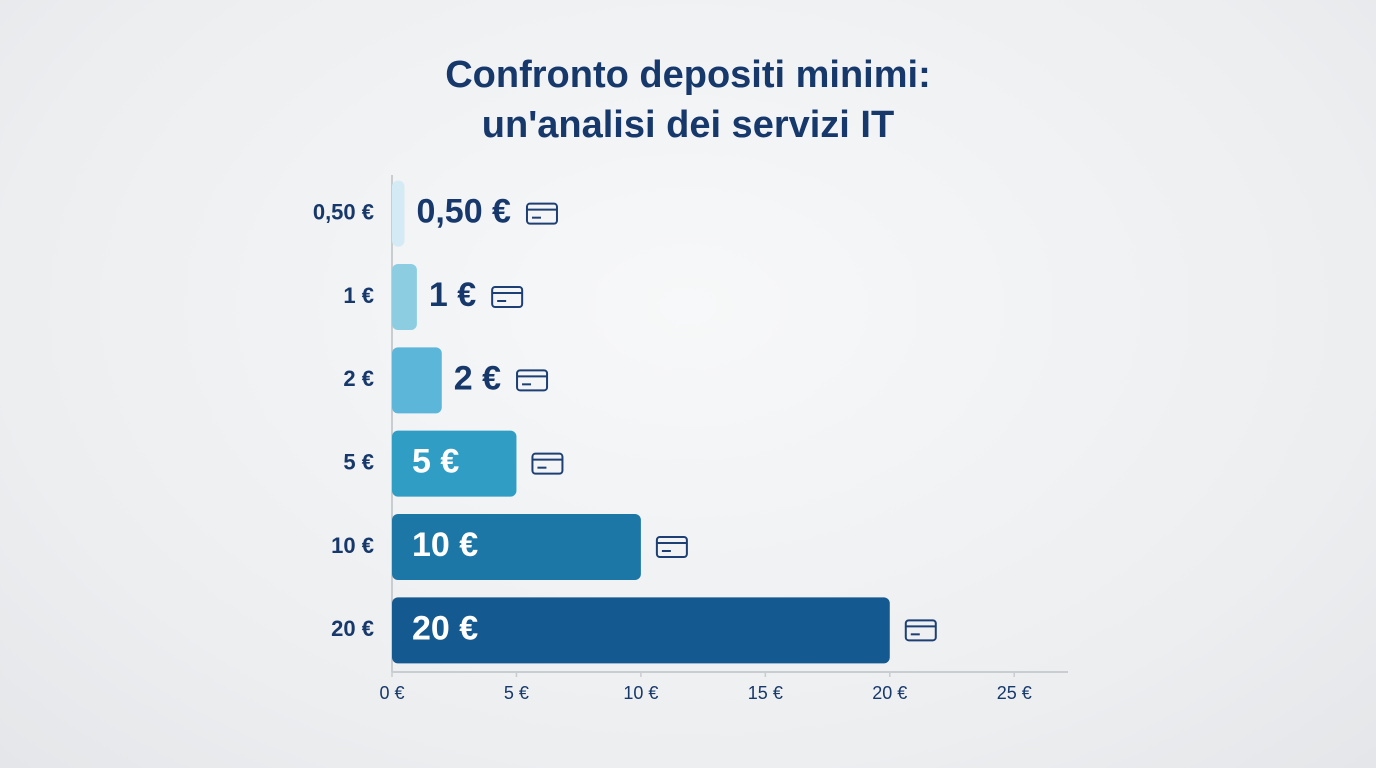 This screenshot has width=1376, height=768. Describe the element at coordinates (889, 693) in the screenshot. I see `x-tick-label: 20 €` at that location.